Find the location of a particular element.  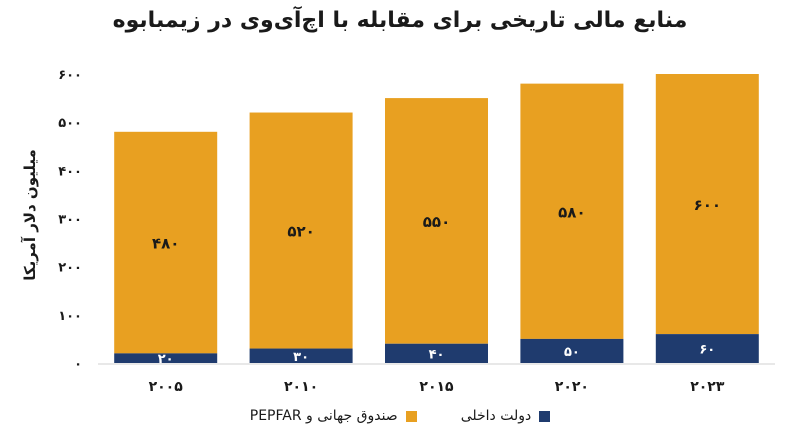

x-tick-label: ۲۰۲۰ is located at coordinates (572, 387).